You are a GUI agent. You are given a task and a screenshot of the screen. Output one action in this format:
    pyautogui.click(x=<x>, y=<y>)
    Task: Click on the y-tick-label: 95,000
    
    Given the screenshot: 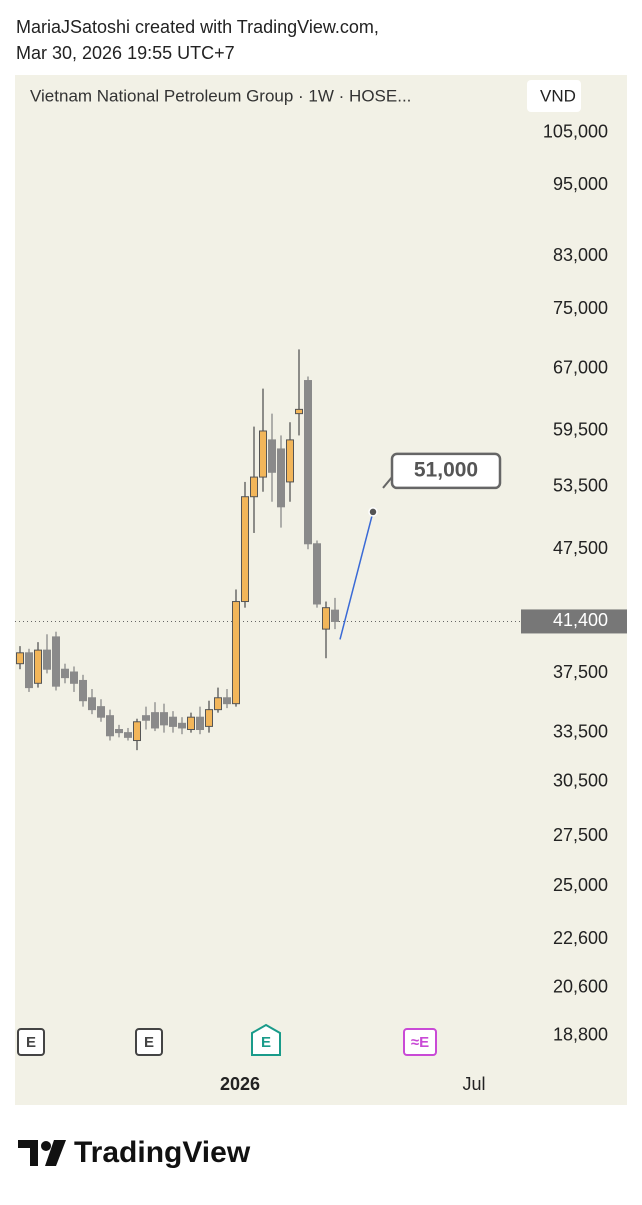 What is the action you would take?
    pyautogui.click(x=580, y=184)
    